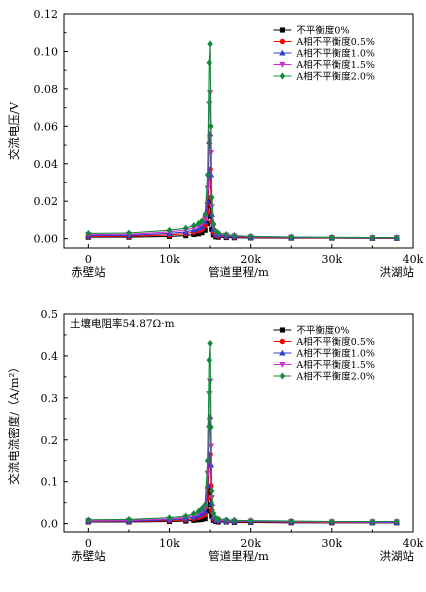  What do you see at coordinates (50, 356) in the screenshot?
I see `y-tick-label: 0.4` at bounding box center [50, 356].